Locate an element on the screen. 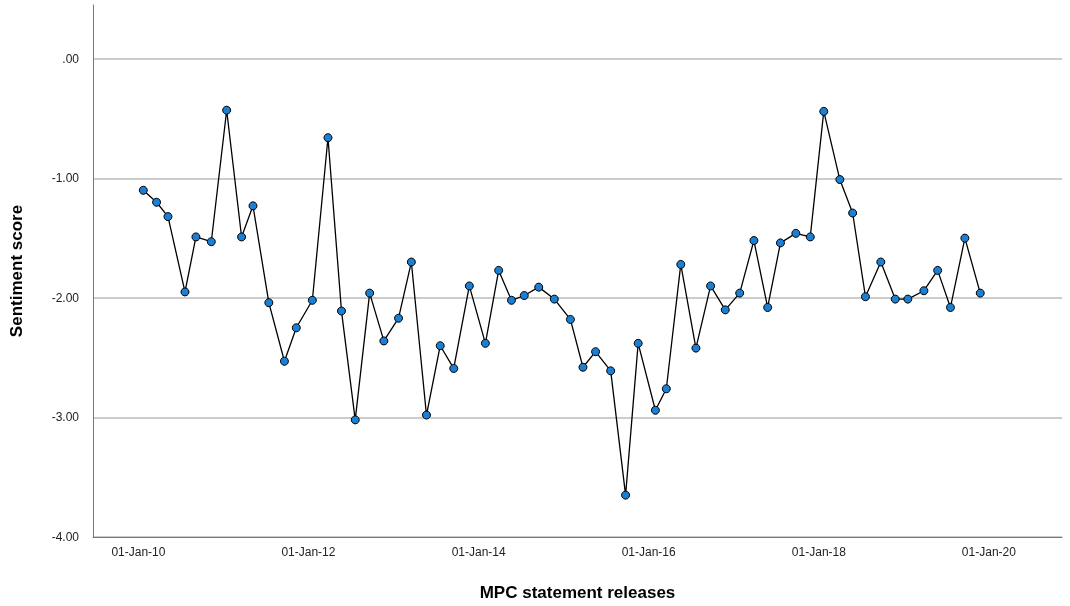 Image resolution: width=1070 pixels, height=606 pixels. y-tick-label: -2.00 is located at coordinates (65, 297).